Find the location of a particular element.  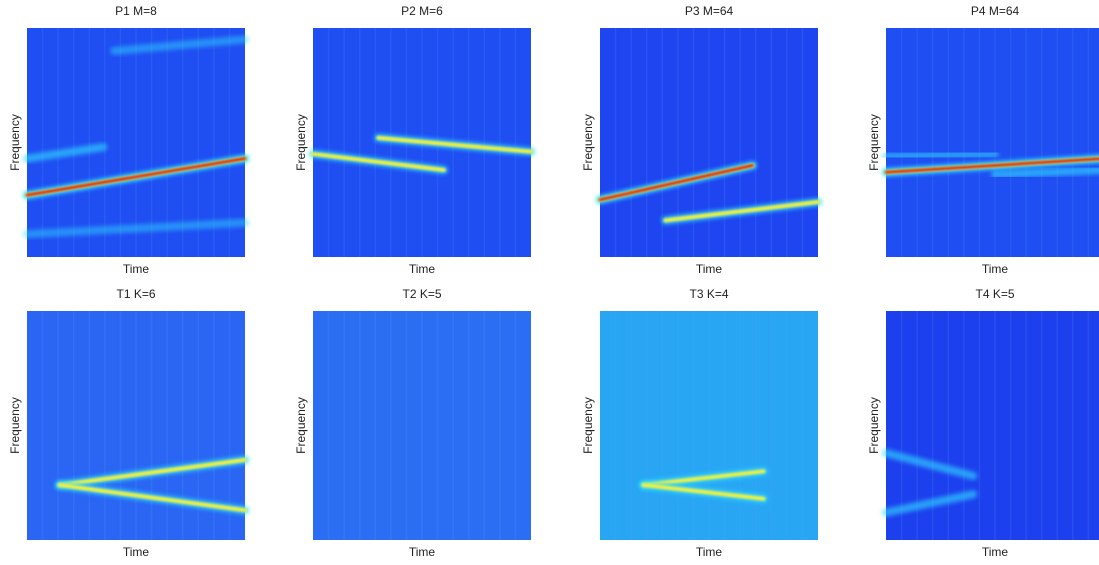

panel-title: P3 M=64 is located at coordinates (709, 11).